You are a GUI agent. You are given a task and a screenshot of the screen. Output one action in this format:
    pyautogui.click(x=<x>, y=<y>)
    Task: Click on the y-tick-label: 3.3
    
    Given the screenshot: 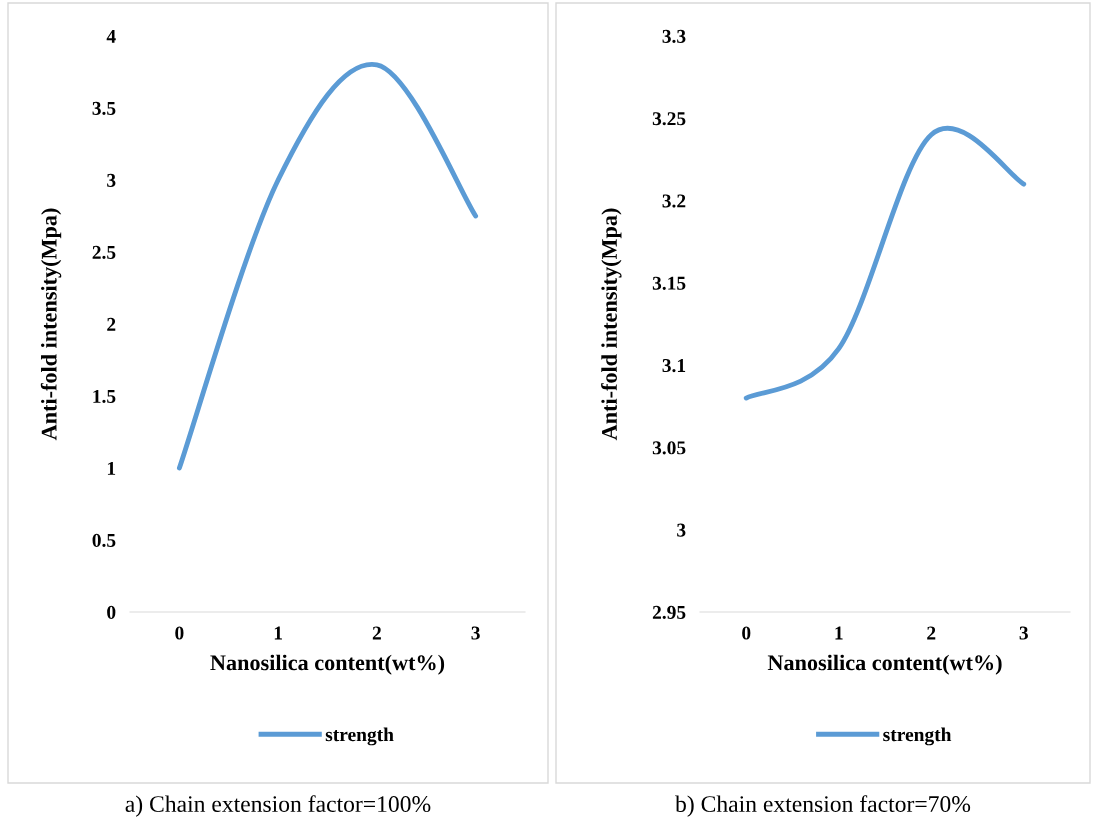 What is the action you would take?
    pyautogui.click(x=674, y=36)
    